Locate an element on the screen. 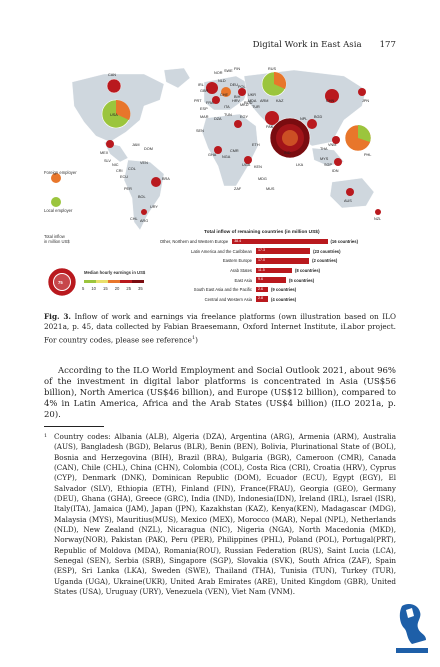  map-country-label: MDG is located at coordinates (262, 179).